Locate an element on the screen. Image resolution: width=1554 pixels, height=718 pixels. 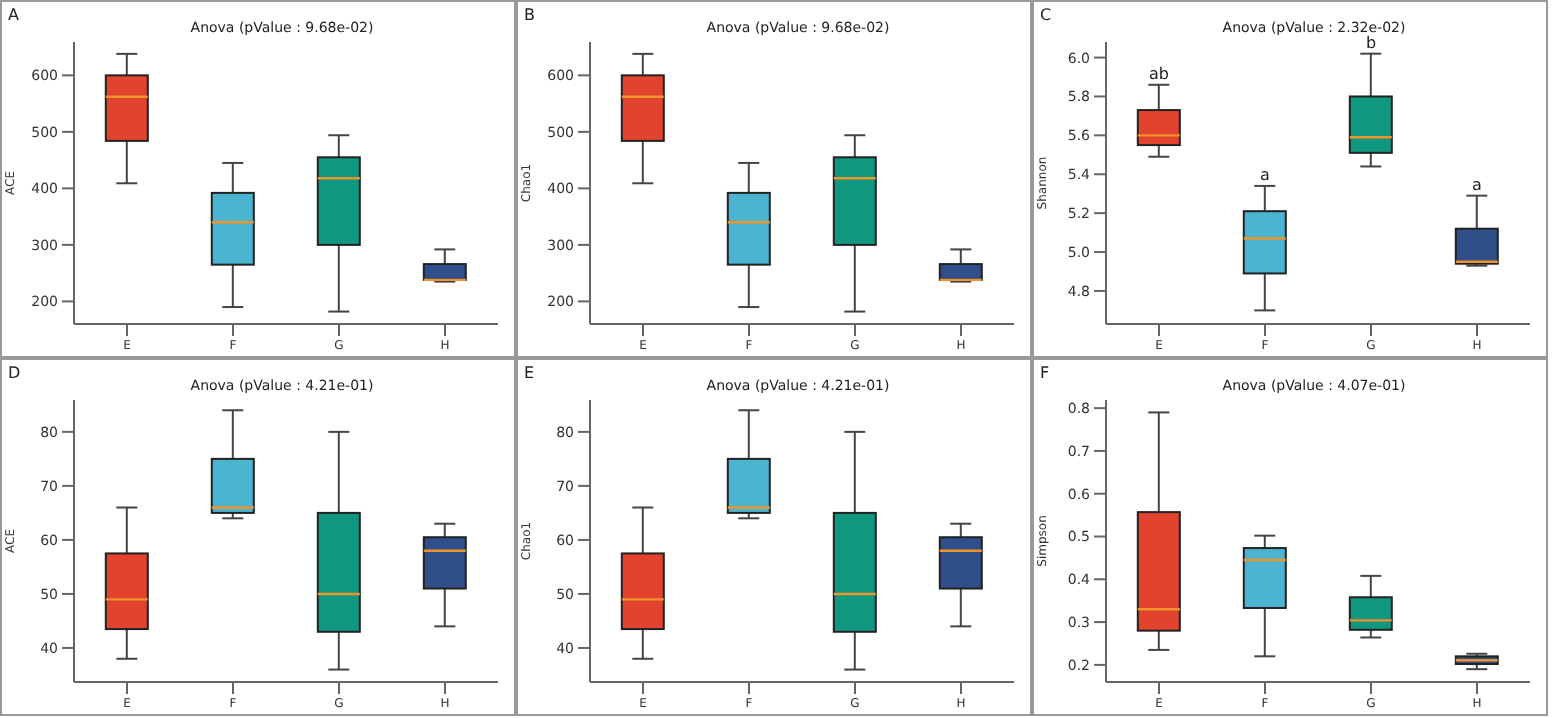
text: D is located at coordinates (14, 373).